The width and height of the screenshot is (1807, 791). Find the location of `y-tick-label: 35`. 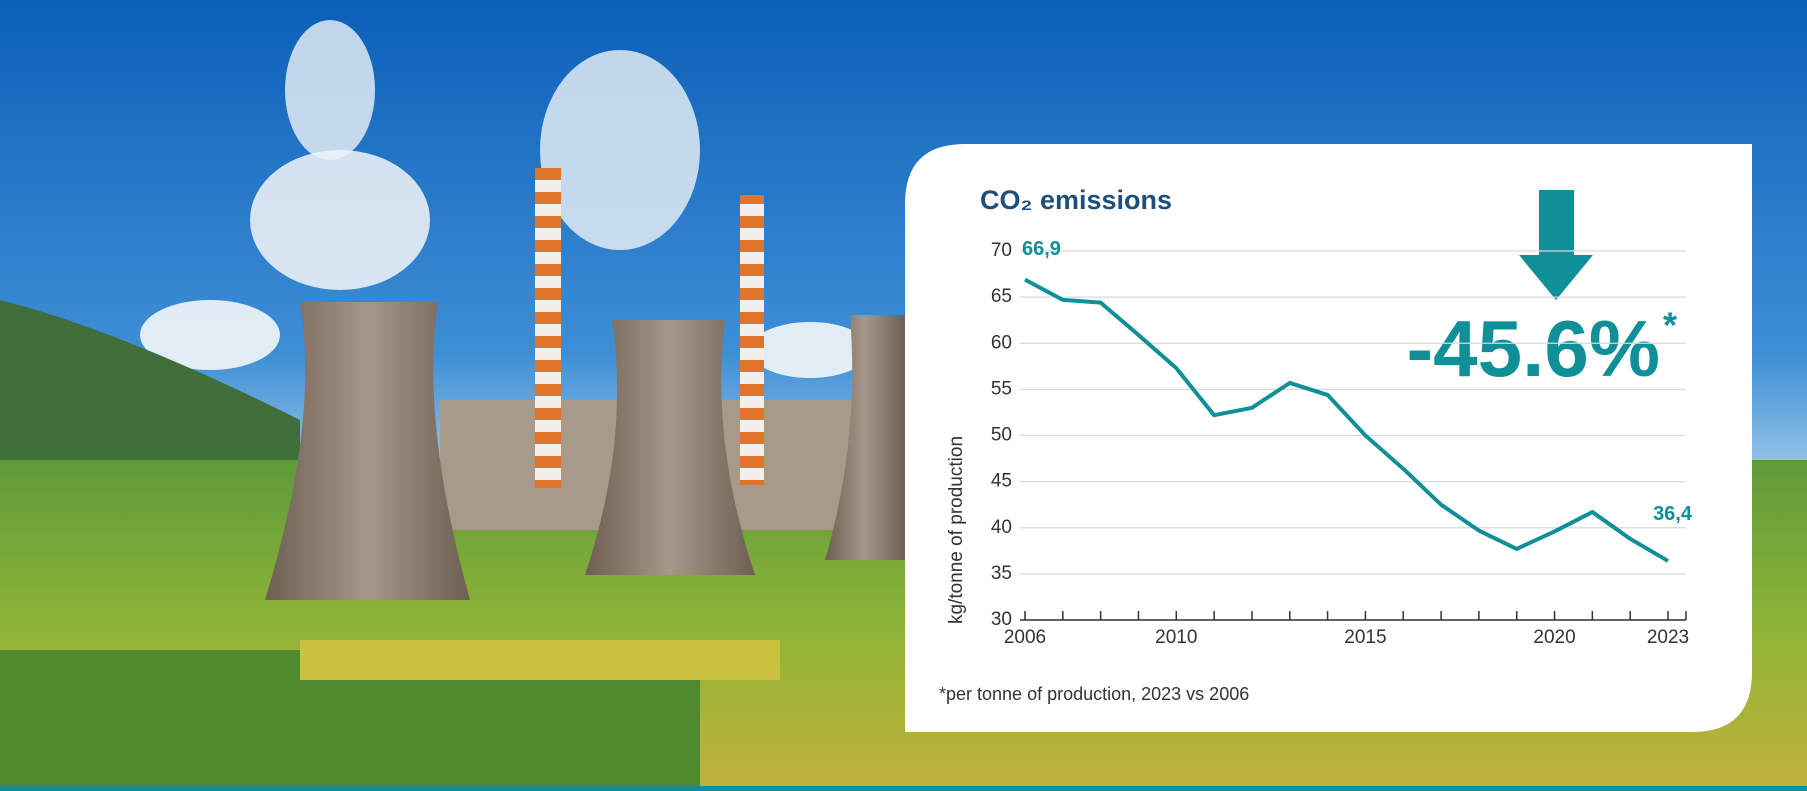

y-tick-label: 35 is located at coordinates (1001, 573).